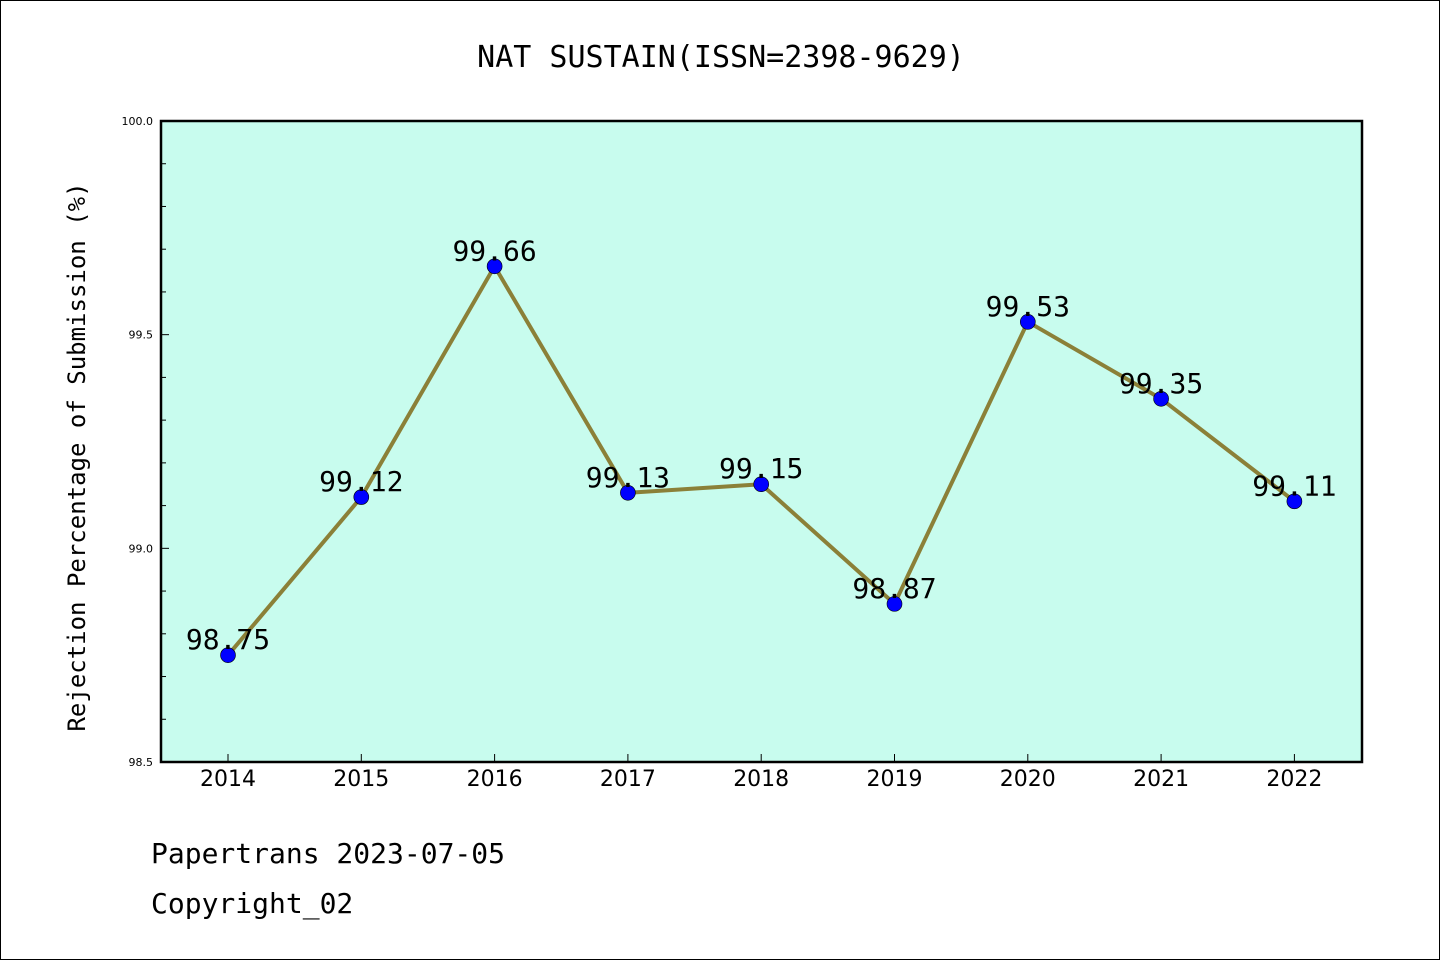 This screenshot has width=1440, height=960. What do you see at coordinates (1028, 306) in the screenshot?
I see `data-label: 99.53` at bounding box center [1028, 306].